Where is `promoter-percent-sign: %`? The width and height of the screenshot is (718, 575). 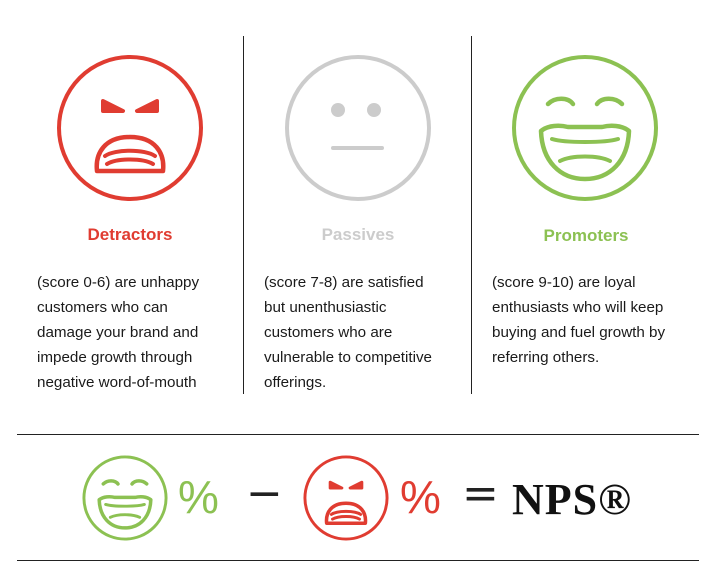 promoter-percent-sign: % is located at coordinates (198, 497).